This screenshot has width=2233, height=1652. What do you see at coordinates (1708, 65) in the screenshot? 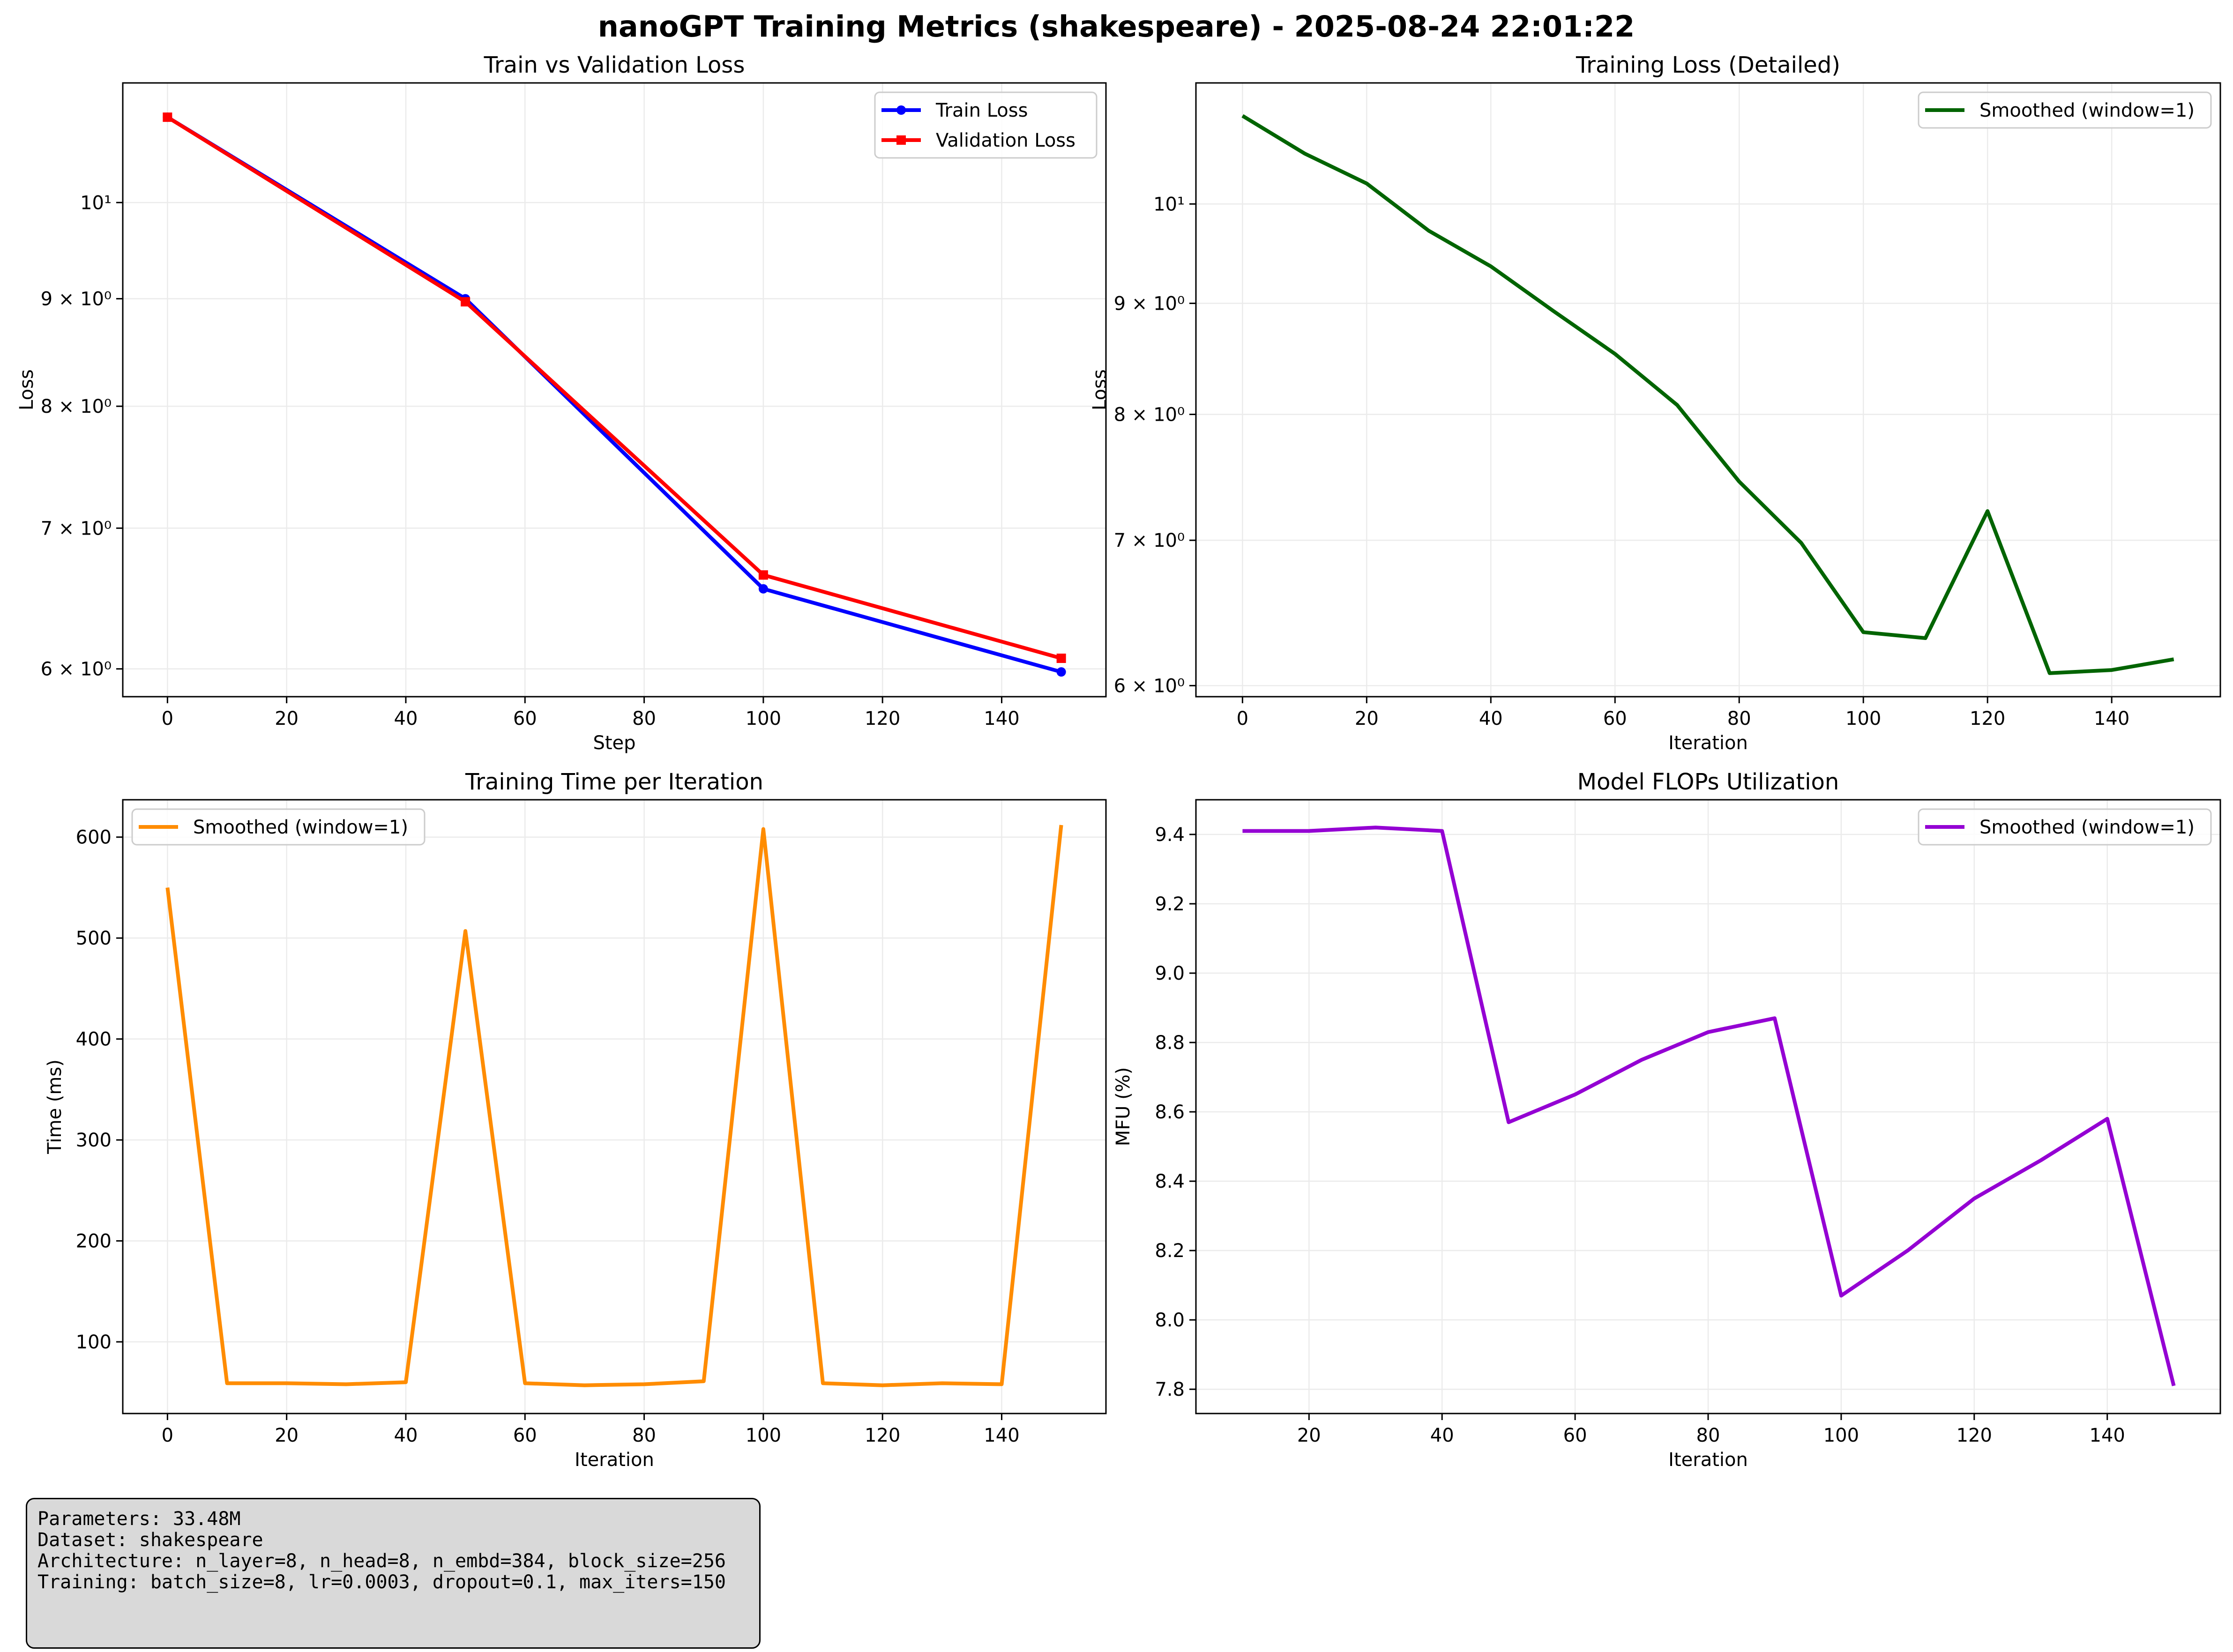
I see `chart-title: Training Loss (Detailed)` at bounding box center [1708, 65].